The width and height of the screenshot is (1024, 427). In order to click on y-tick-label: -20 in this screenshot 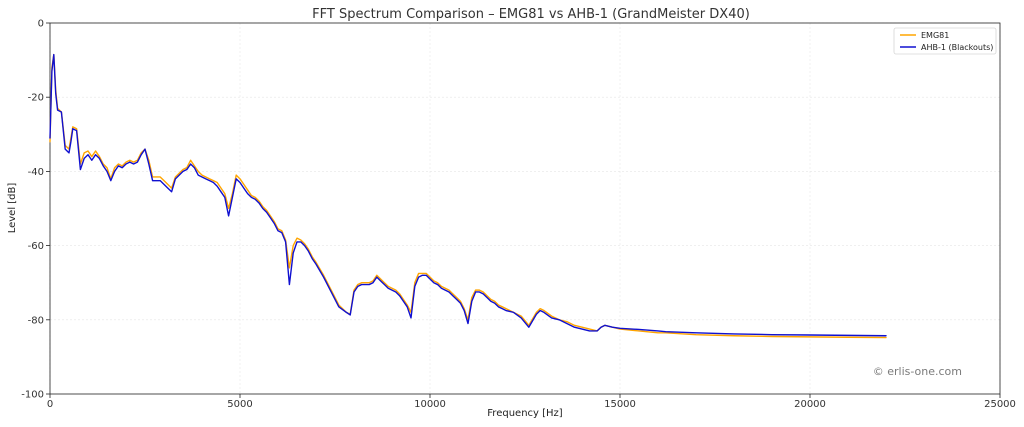, I will do `click(36, 98)`.